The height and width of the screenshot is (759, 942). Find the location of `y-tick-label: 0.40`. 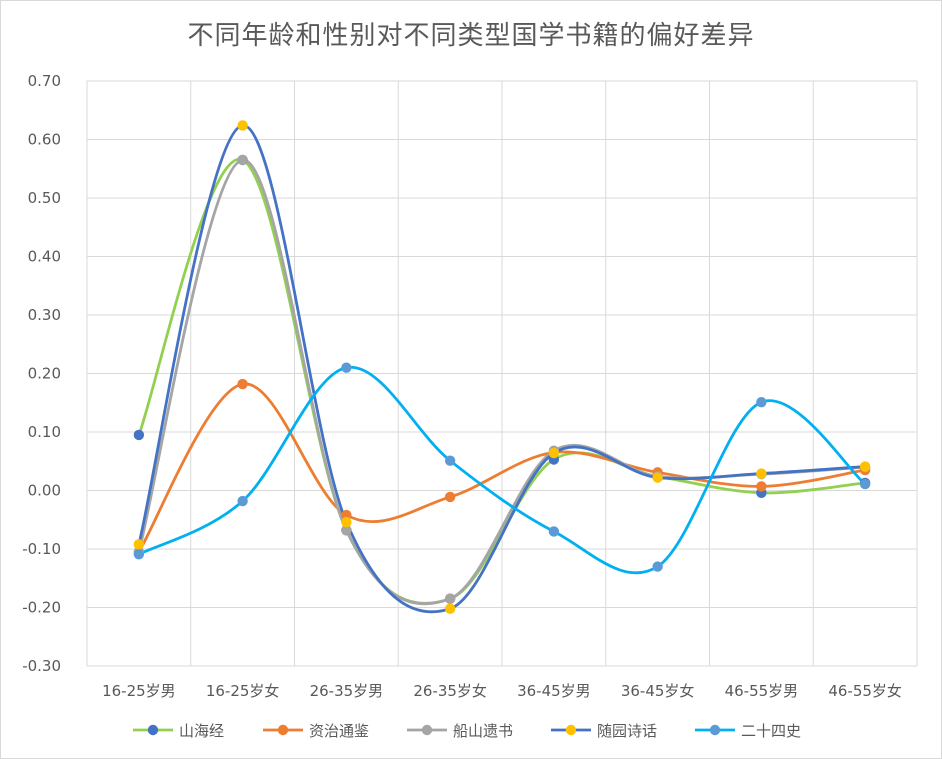

y-tick-label: 0.40 is located at coordinates (44, 257).